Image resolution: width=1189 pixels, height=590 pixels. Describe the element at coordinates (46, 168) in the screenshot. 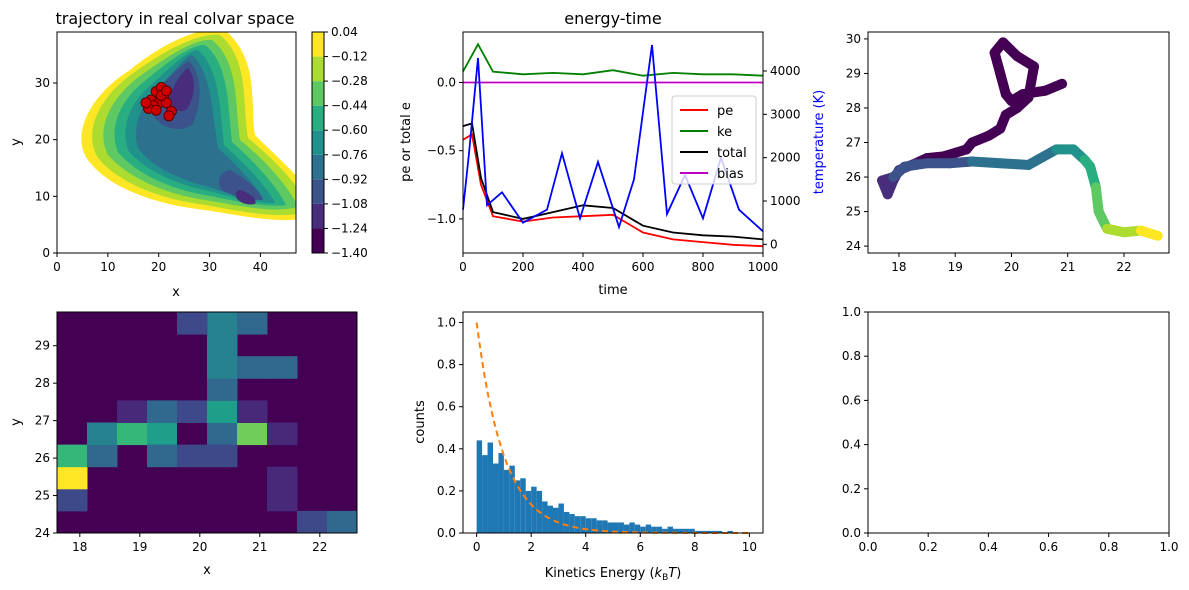

I see `panel1-yticks: 0 10 20 30` at that location.